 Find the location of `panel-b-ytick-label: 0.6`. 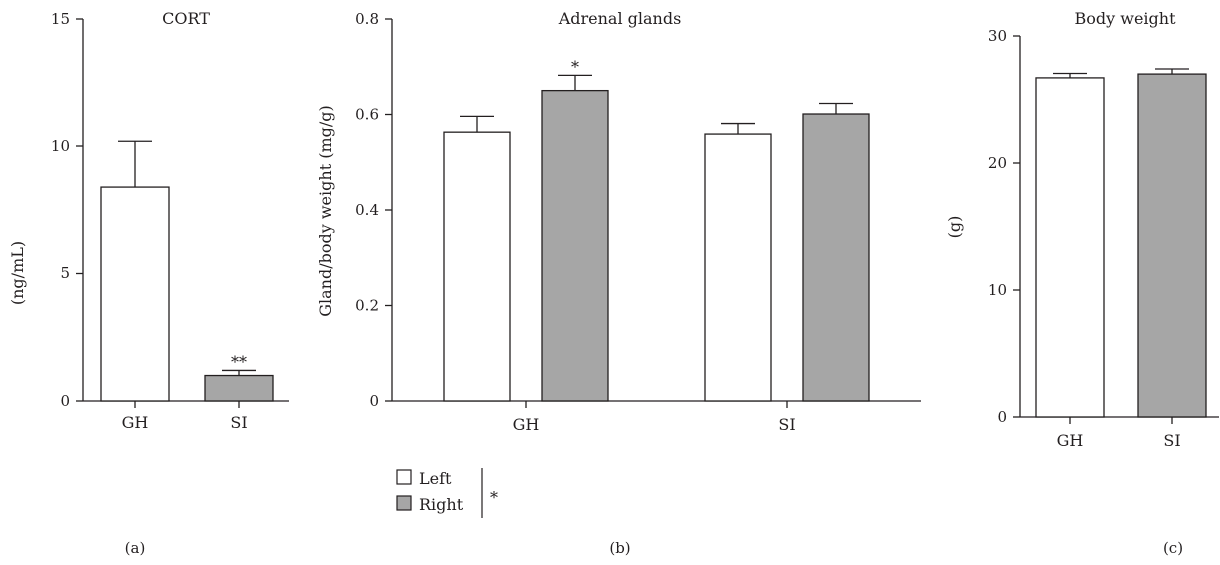

panel-b-ytick-label: 0.6 is located at coordinates (367, 115).